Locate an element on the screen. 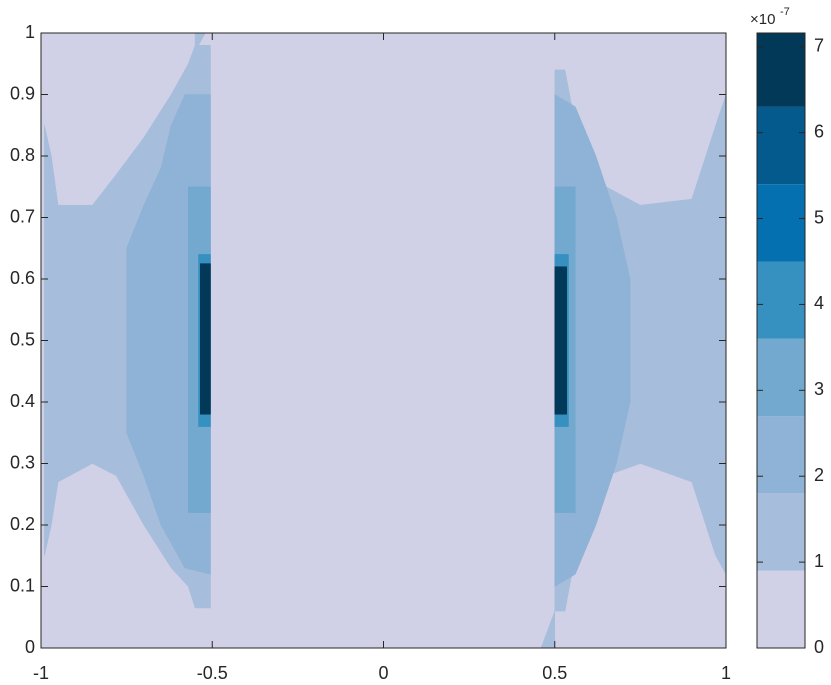 The image size is (831, 685). colorbar-tick-label: 0 is located at coordinates (819, 647).